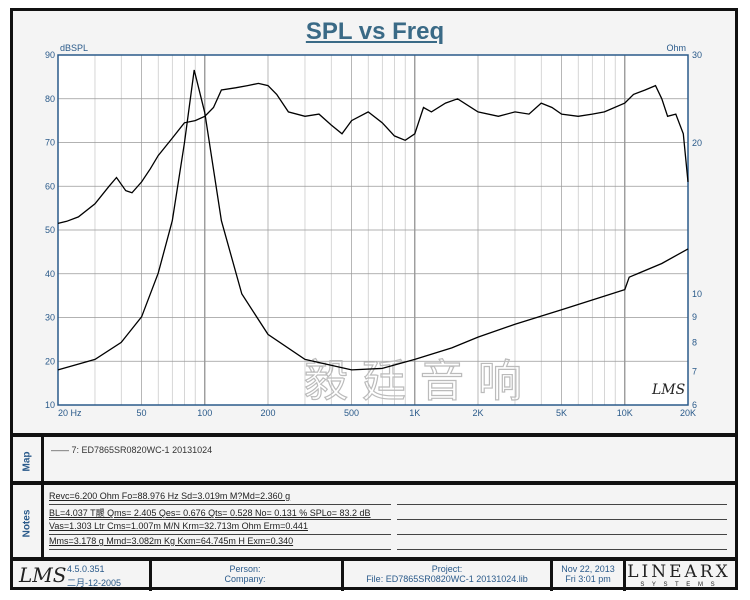 The image size is (750, 600). I want to click on lms-logo: LMS, so click(43, 575).